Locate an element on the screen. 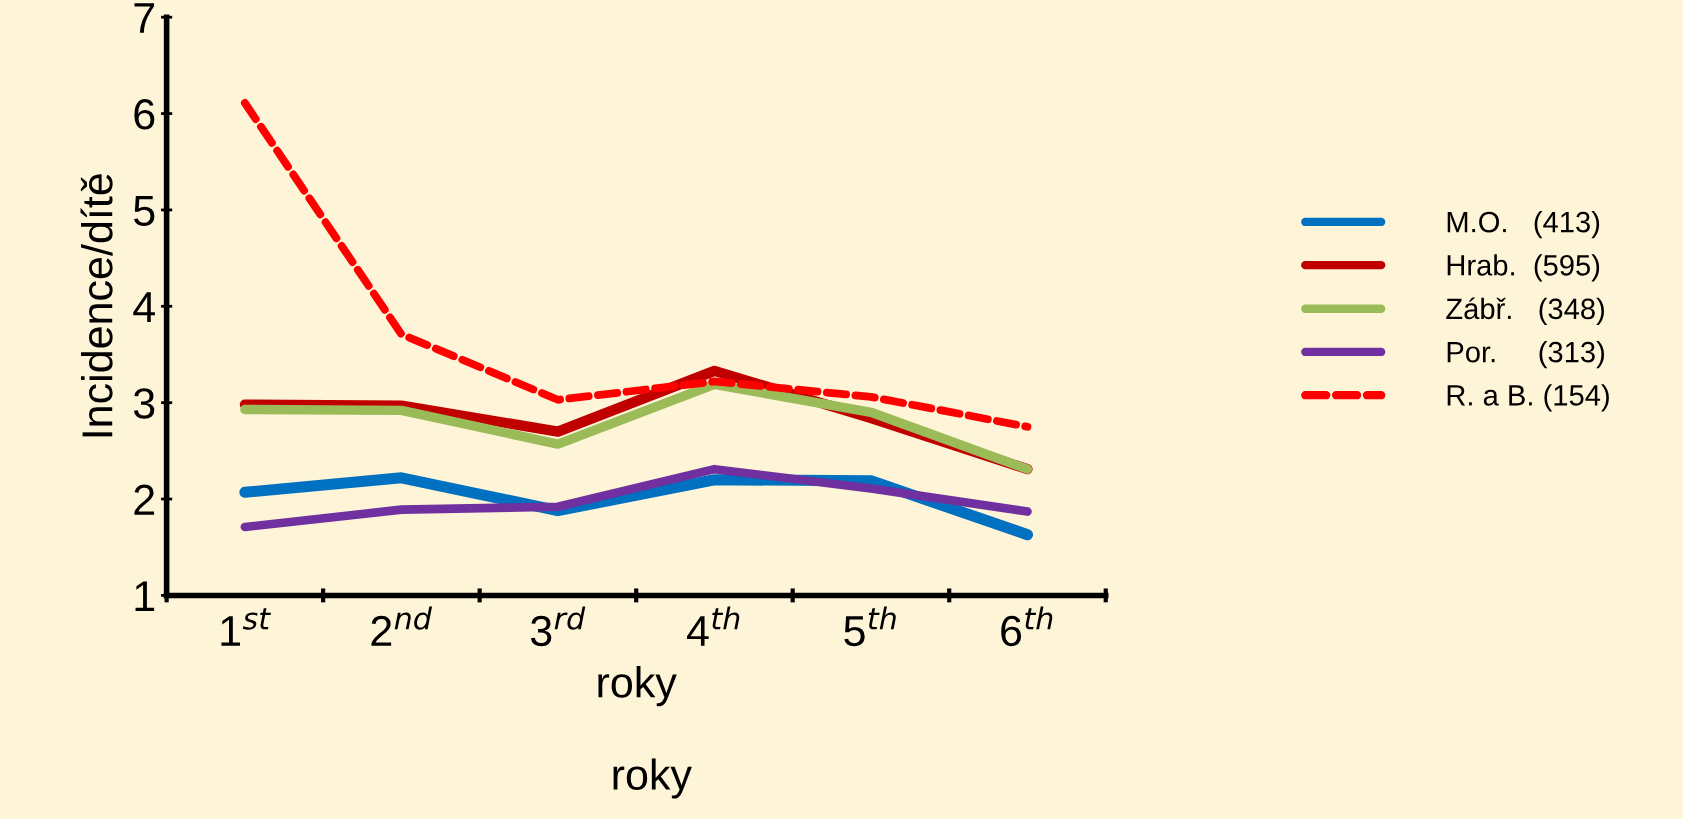  text: roky is located at coordinates (652, 778).